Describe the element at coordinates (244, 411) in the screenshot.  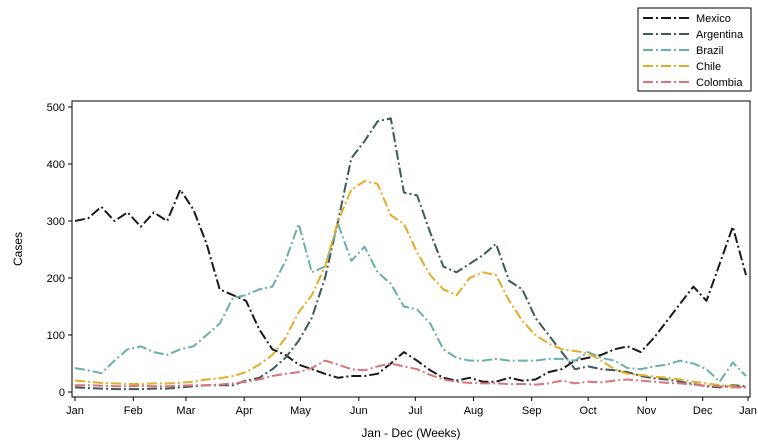
I see `x-tick-label: Apr` at that location.